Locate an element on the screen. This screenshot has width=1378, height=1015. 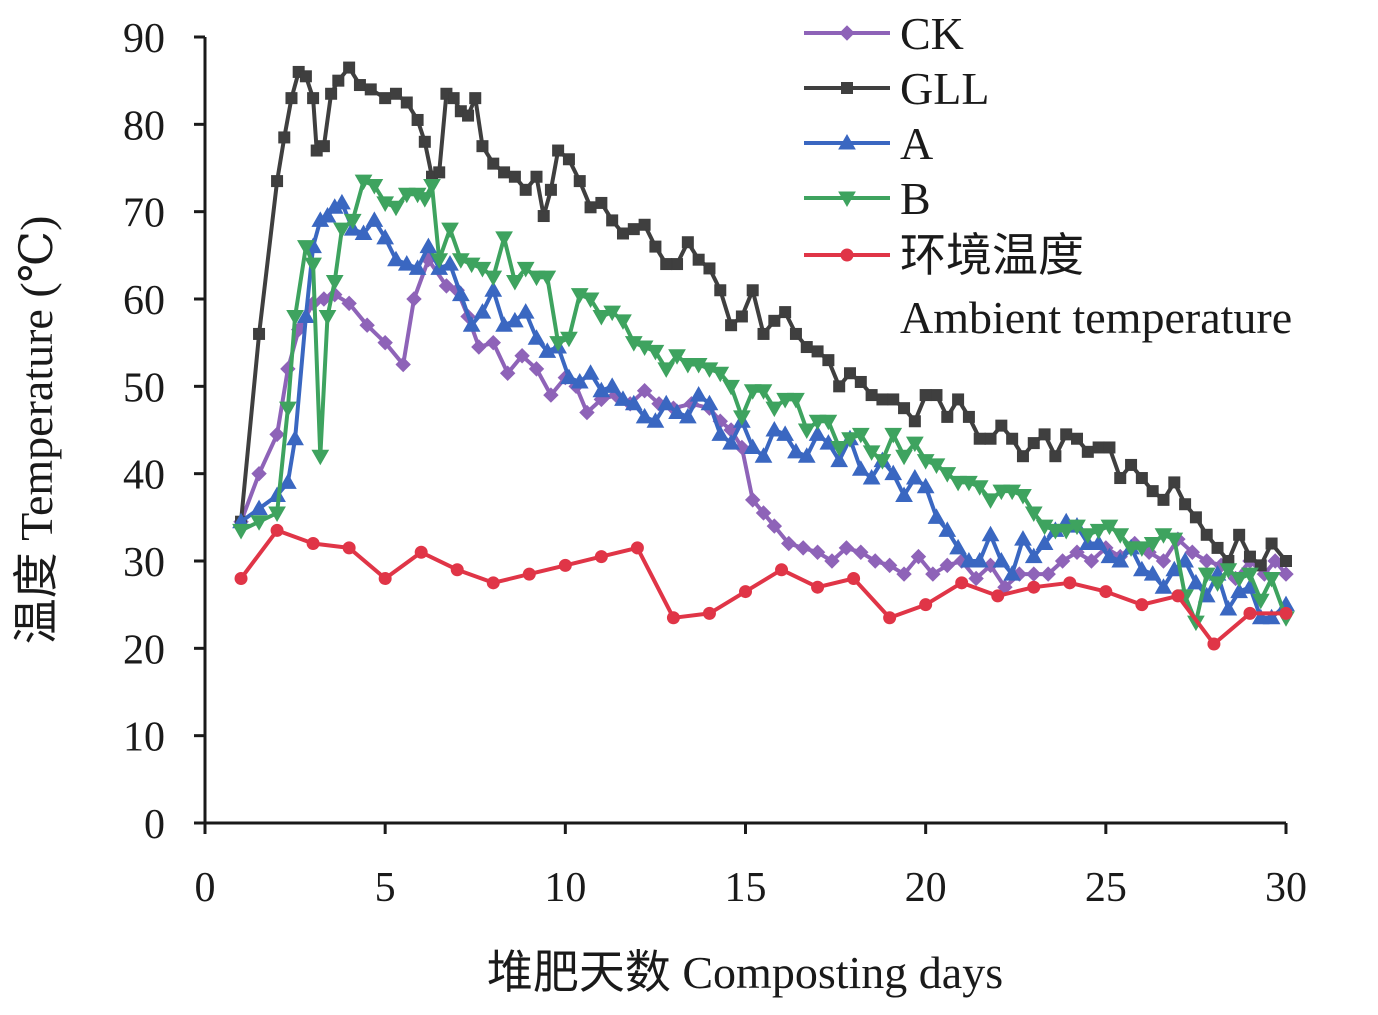
x-tick-label: 30 is located at coordinates (1286, 888).